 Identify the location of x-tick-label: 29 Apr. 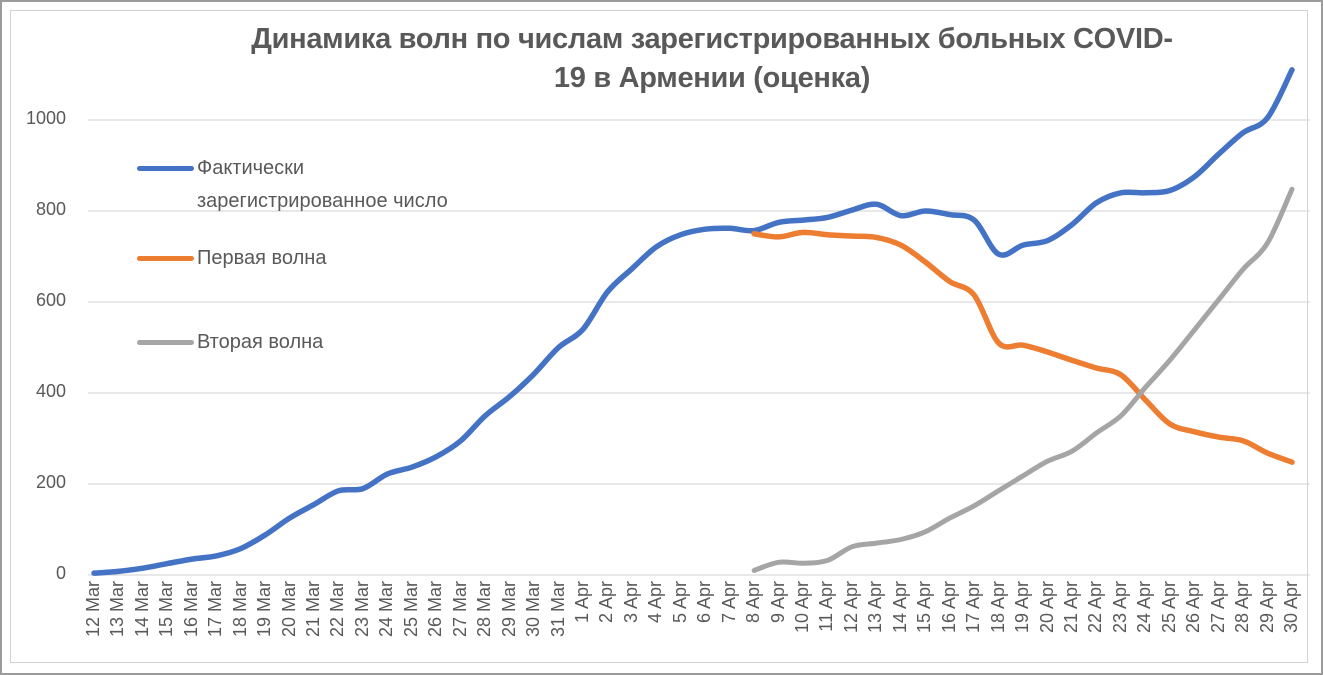
(1266, 607).